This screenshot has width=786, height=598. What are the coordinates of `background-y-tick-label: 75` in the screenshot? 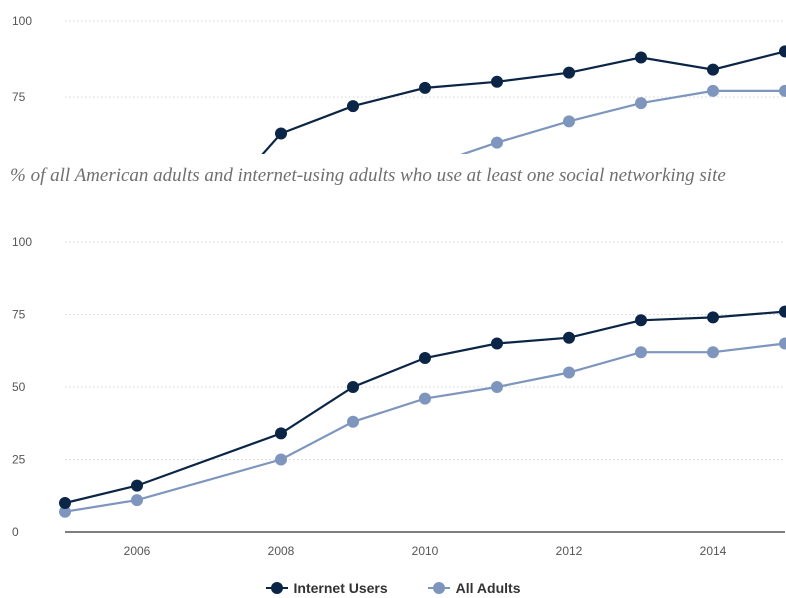 It's located at (19, 97).